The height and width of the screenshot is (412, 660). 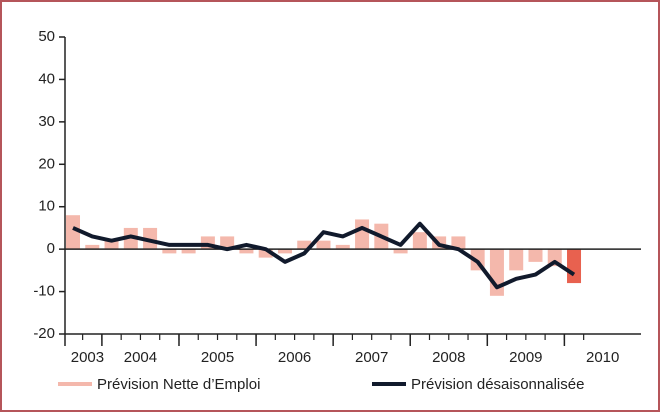 What do you see at coordinates (602, 357) in the screenshot?
I see `x-tick-label: 2010` at bounding box center [602, 357].